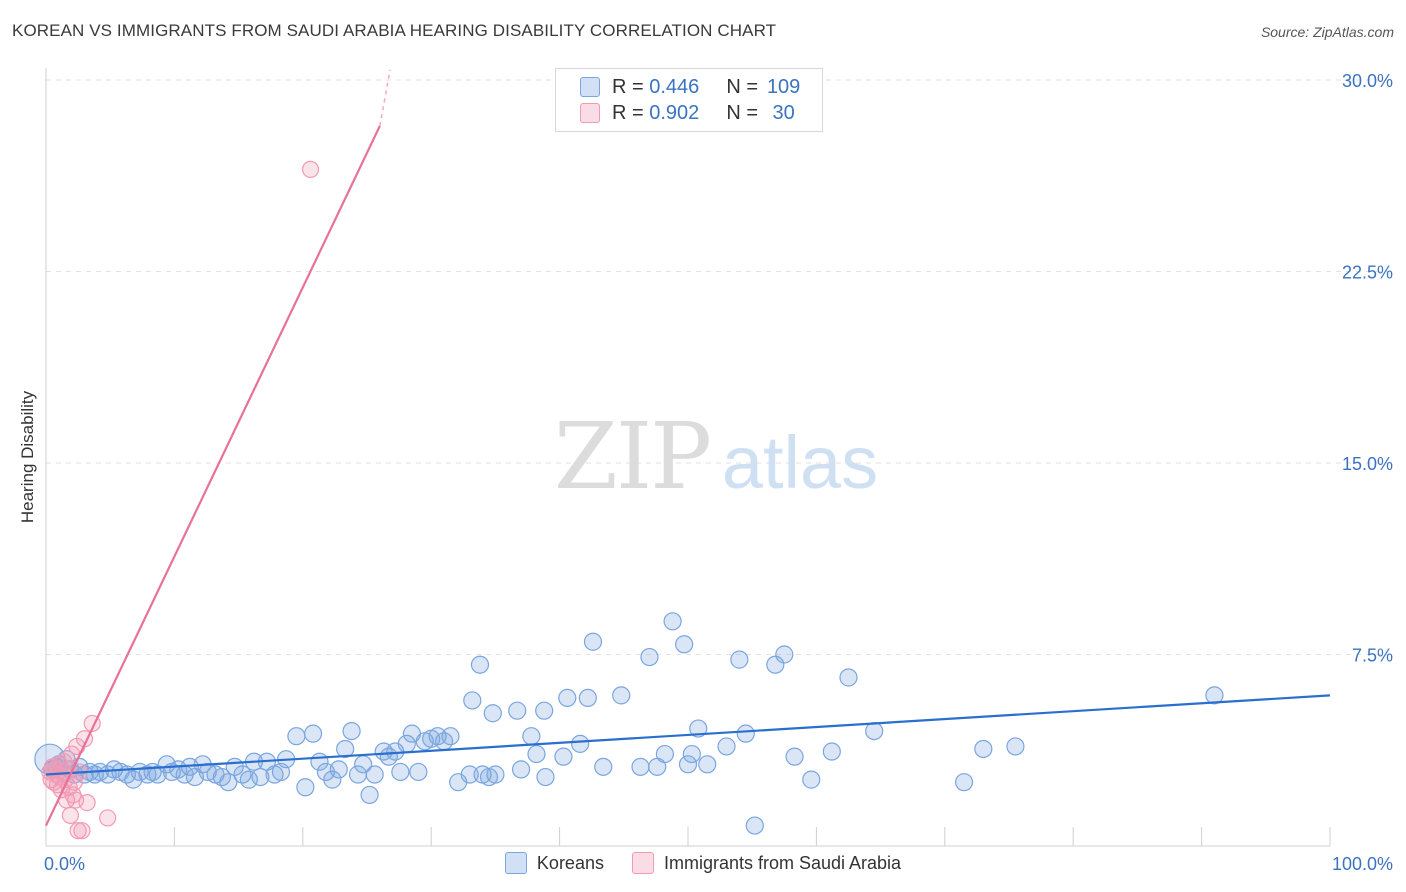 The height and width of the screenshot is (892, 1406). I want to click on watermark-atlas: atlas, so click(800, 462).